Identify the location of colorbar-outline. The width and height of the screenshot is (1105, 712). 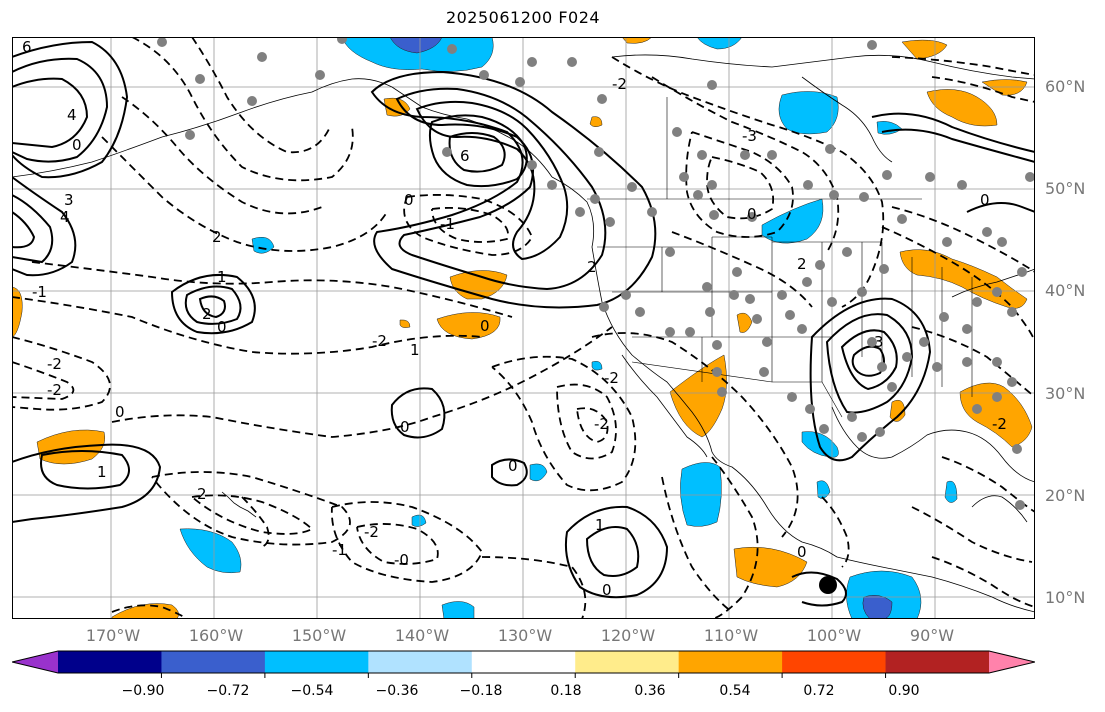
(523, 662).